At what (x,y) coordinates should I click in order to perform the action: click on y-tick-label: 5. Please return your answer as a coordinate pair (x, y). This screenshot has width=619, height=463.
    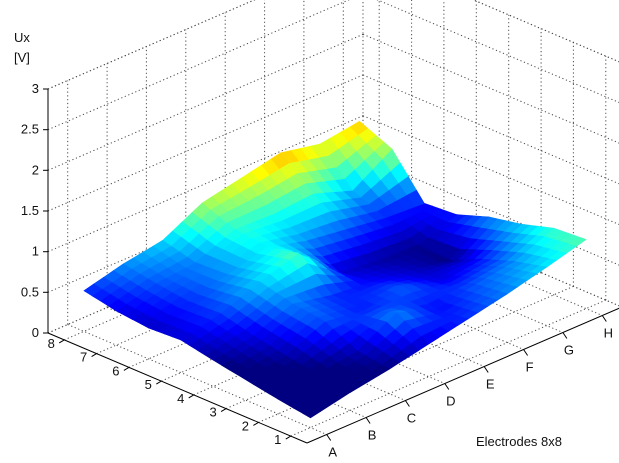
    Looking at the image, I should click on (148, 384).